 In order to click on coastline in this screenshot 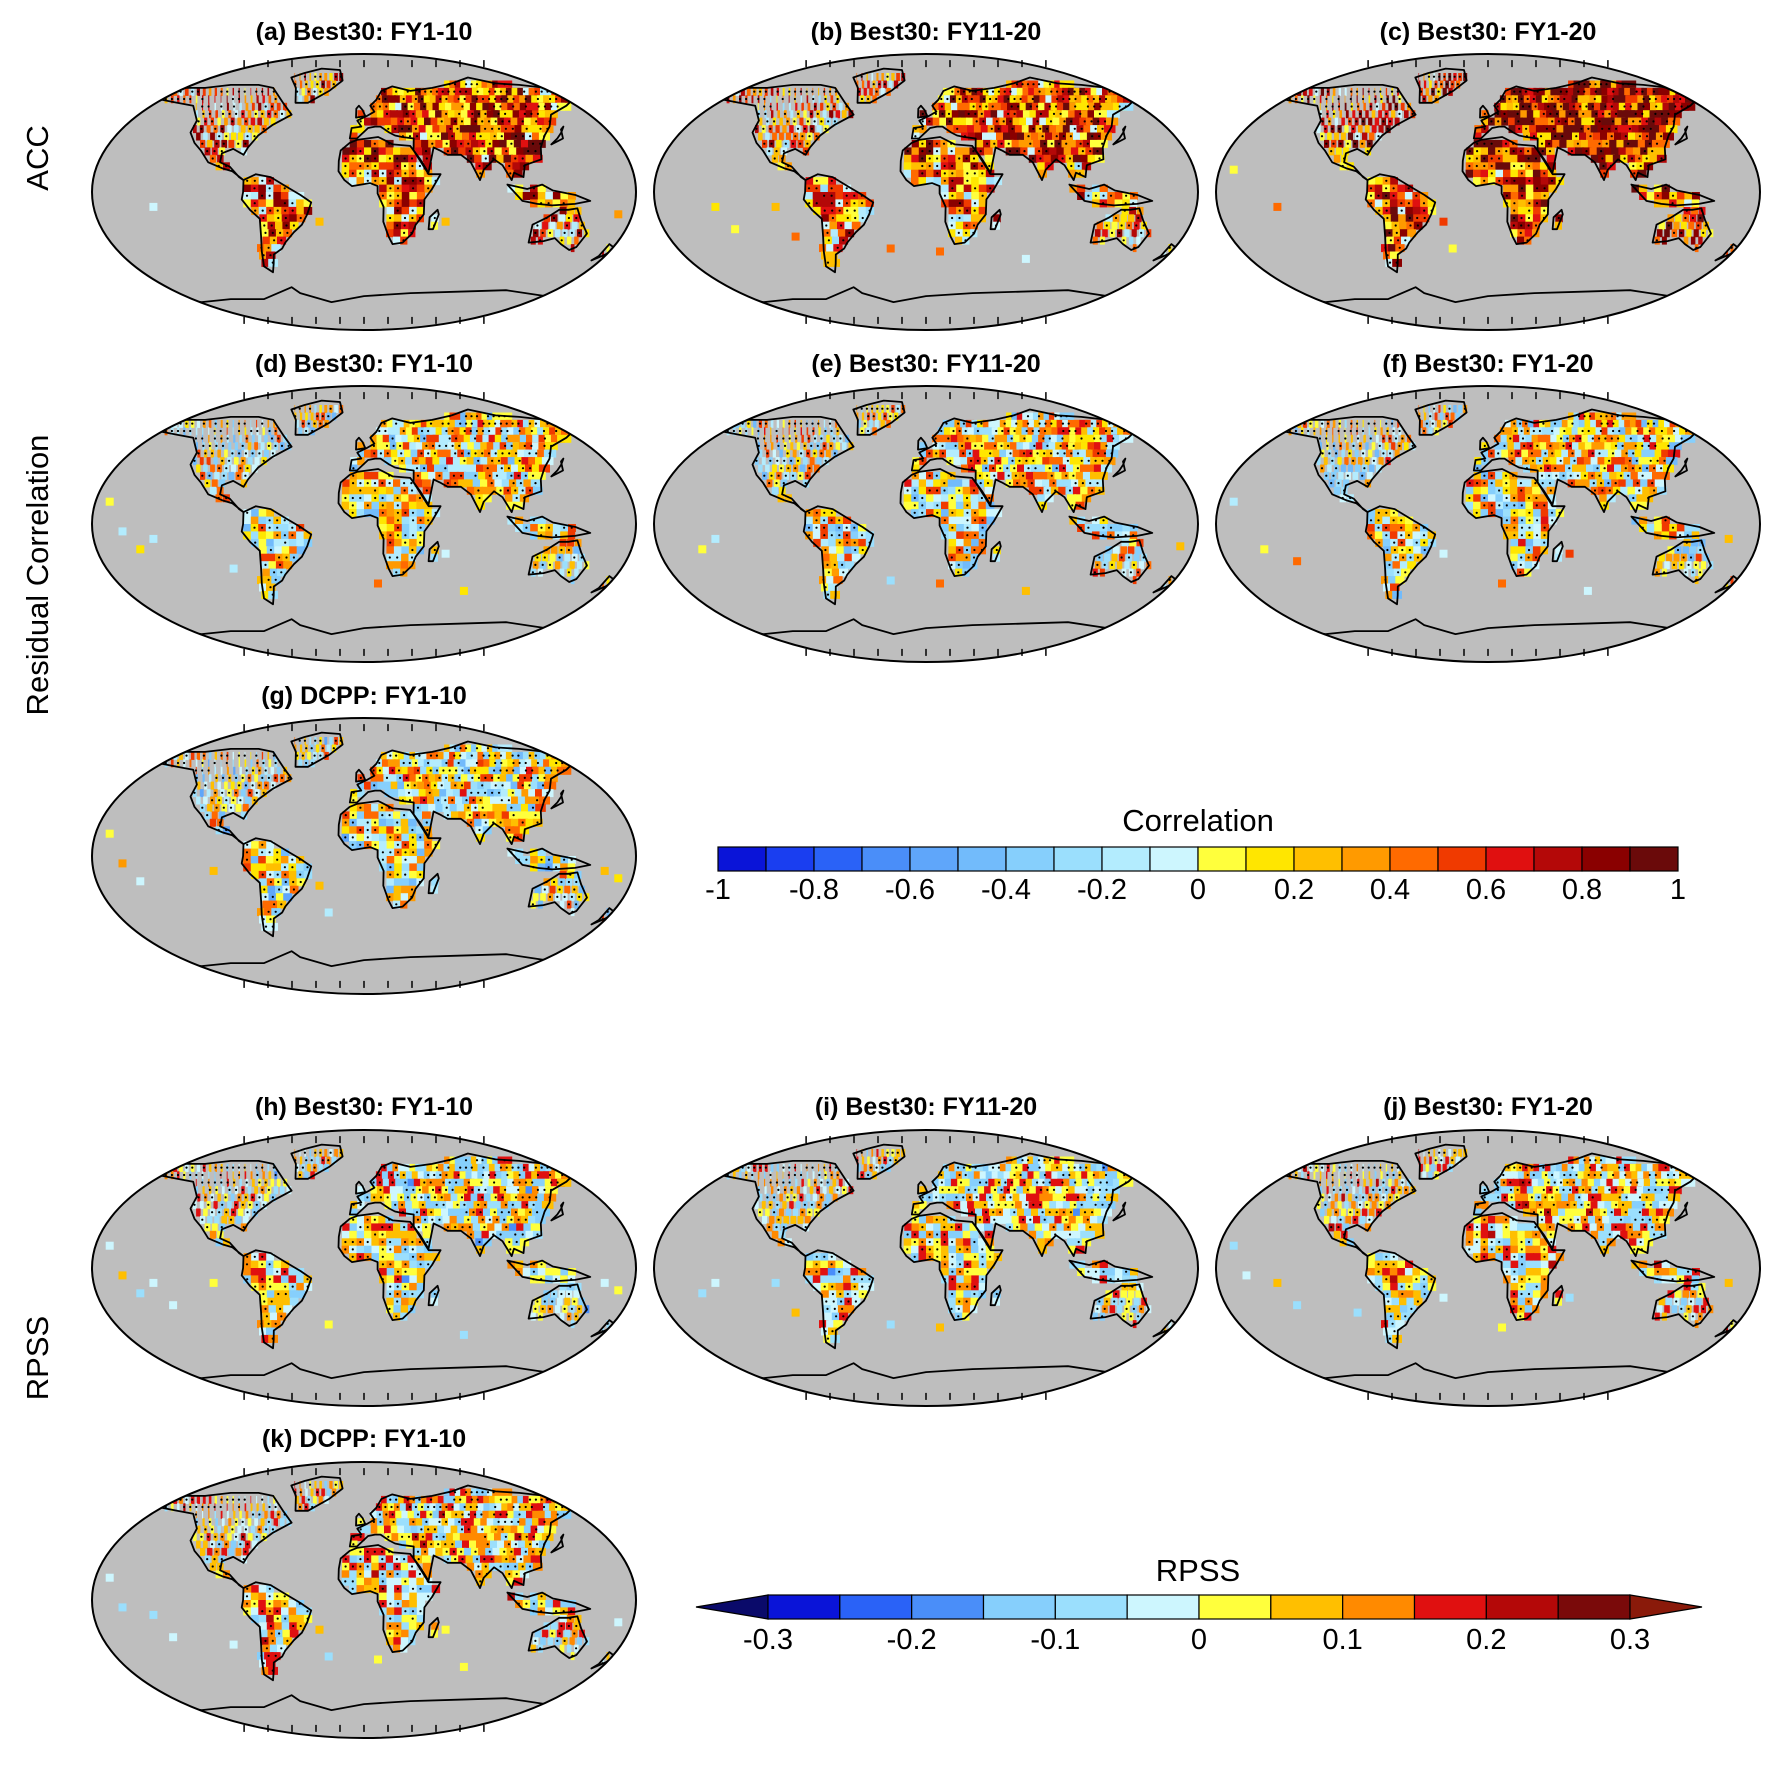, I will do `click(1350, 133)`.